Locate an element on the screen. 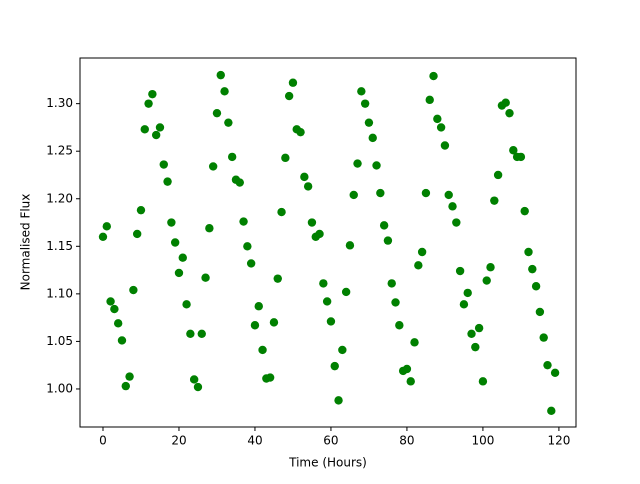  x-tick-label: 20 is located at coordinates (178, 441).